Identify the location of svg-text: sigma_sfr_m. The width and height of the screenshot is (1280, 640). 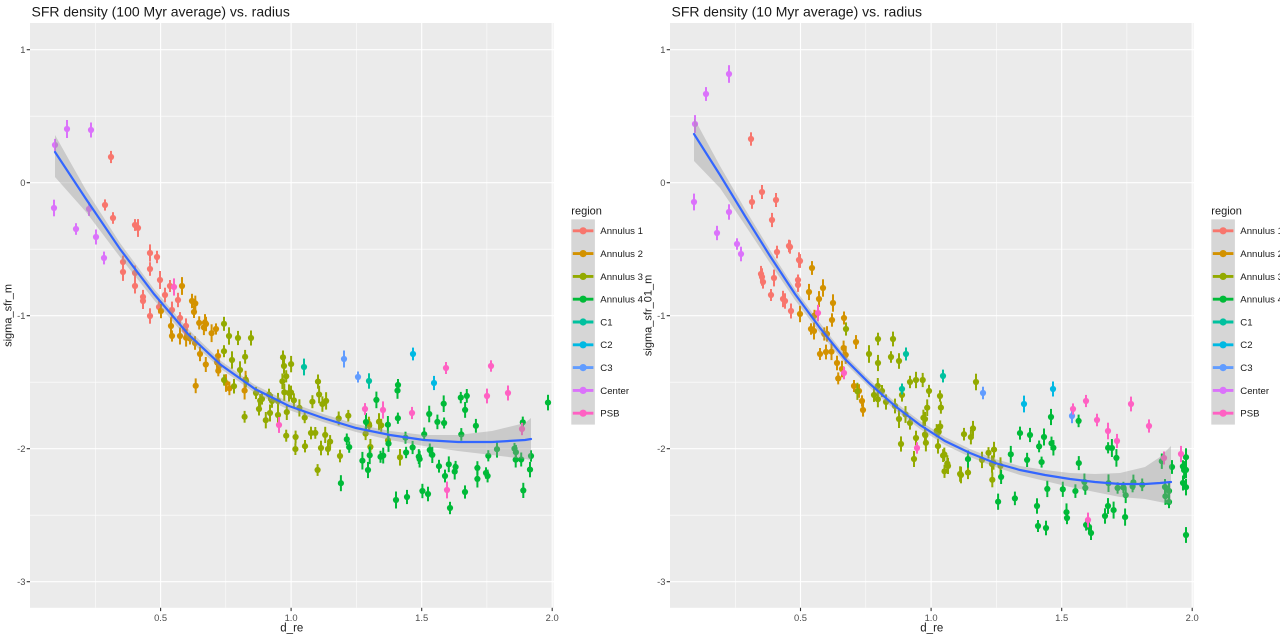
(9, 315).